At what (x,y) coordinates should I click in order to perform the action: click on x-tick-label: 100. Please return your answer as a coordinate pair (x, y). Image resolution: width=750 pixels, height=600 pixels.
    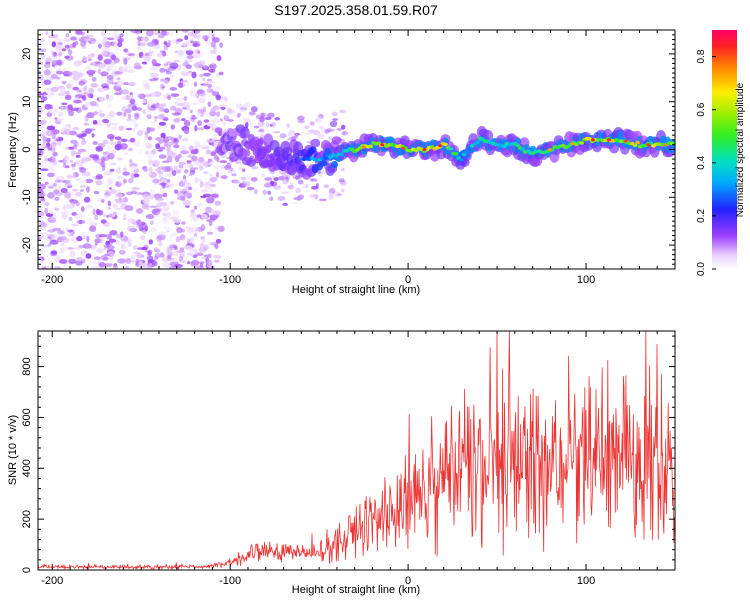
    Looking at the image, I should click on (586, 280).